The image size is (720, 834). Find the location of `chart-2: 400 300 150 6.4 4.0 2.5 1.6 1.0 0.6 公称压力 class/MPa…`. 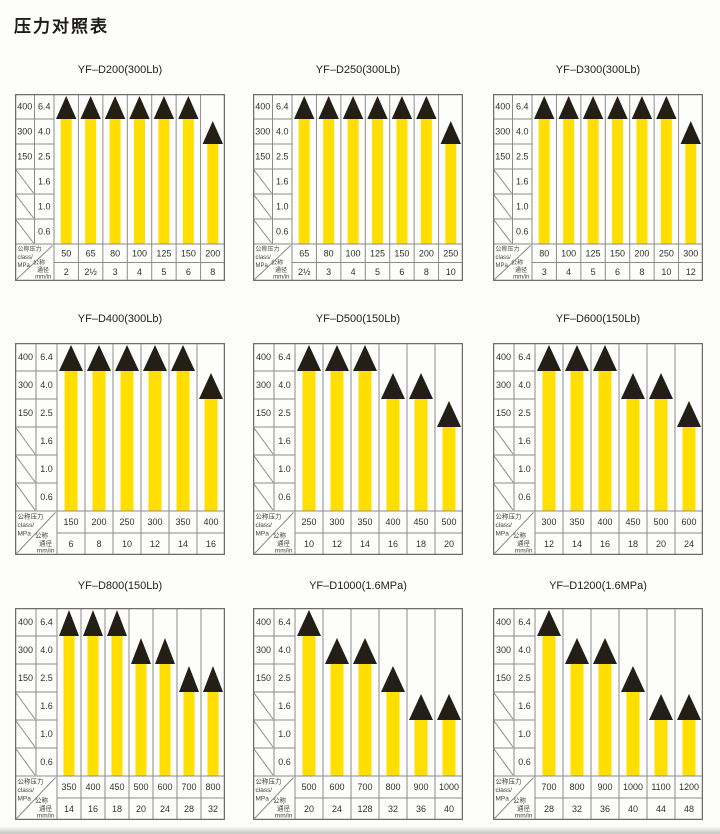

chart-2: 400 300 150 6.4 4.0 2.5 1.6 1.0 0.6 公称压力 class/MPa… is located at coordinates (598, 189).